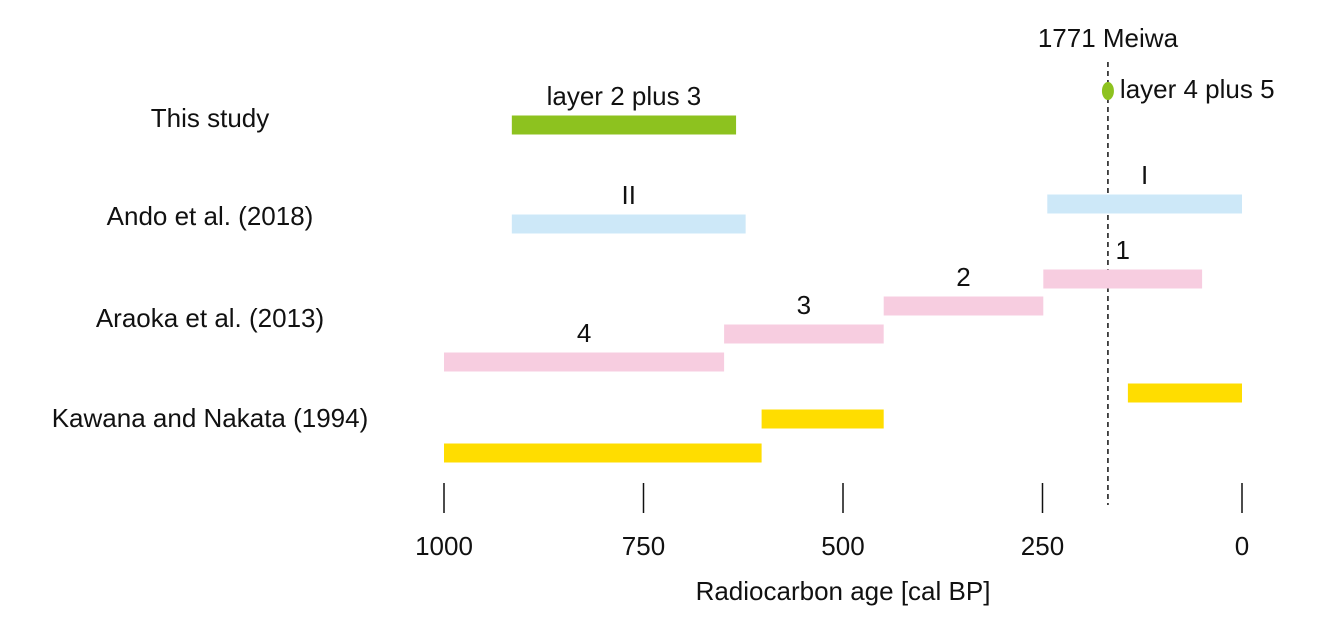 This screenshot has width=1329, height=634. What do you see at coordinates (1108, 38) in the screenshot?
I see `reference-label: 1771 Meiwa` at bounding box center [1108, 38].